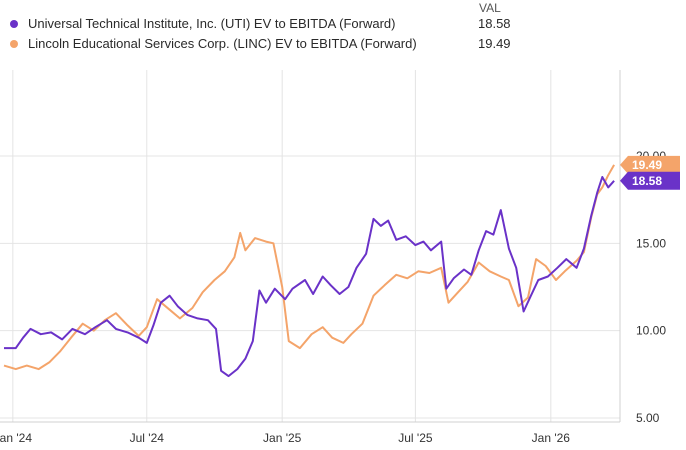  I want to click on badge-uti, so click(650, 180).